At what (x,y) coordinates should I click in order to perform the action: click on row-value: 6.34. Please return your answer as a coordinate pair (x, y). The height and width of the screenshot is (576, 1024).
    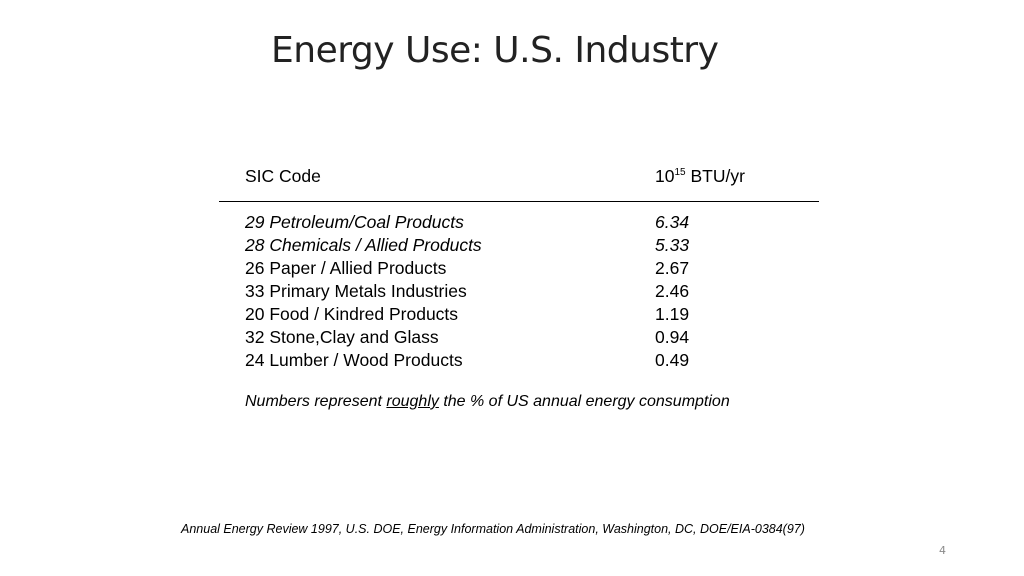
    Looking at the image, I should click on (672, 222).